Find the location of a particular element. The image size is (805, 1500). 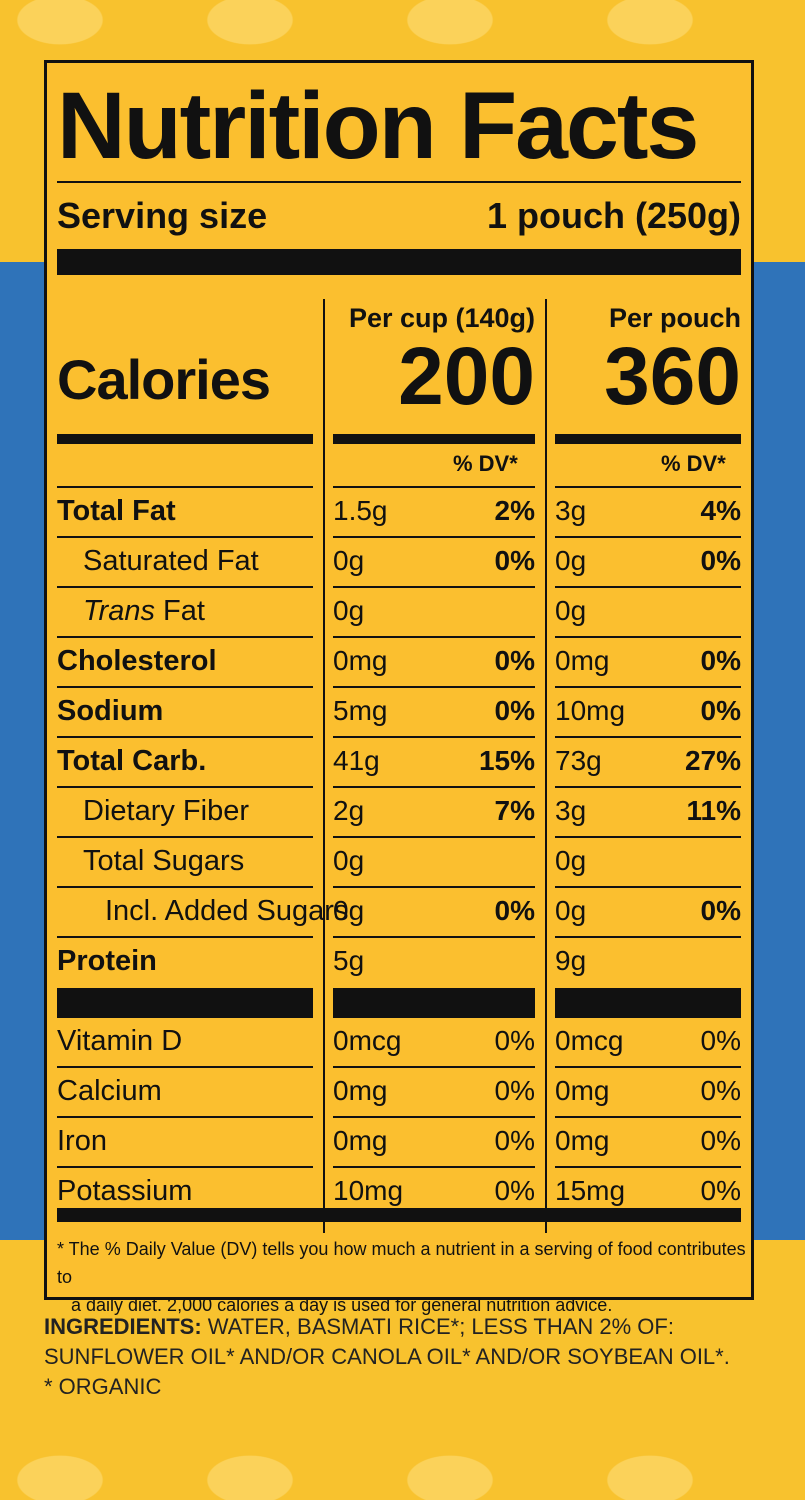

nutrient-row: Potassium 10mg 15mg 0% 0% is located at coordinates (399, 1193).